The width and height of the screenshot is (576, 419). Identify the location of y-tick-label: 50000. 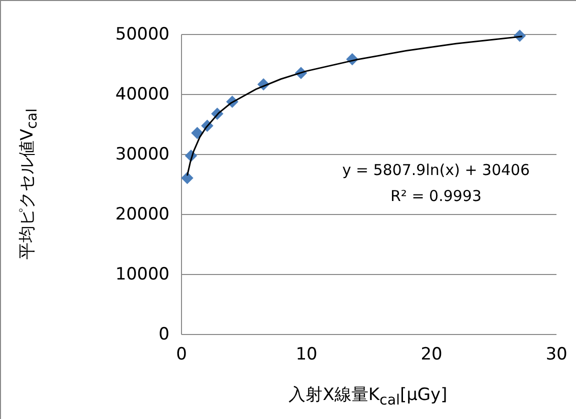
(142, 34).